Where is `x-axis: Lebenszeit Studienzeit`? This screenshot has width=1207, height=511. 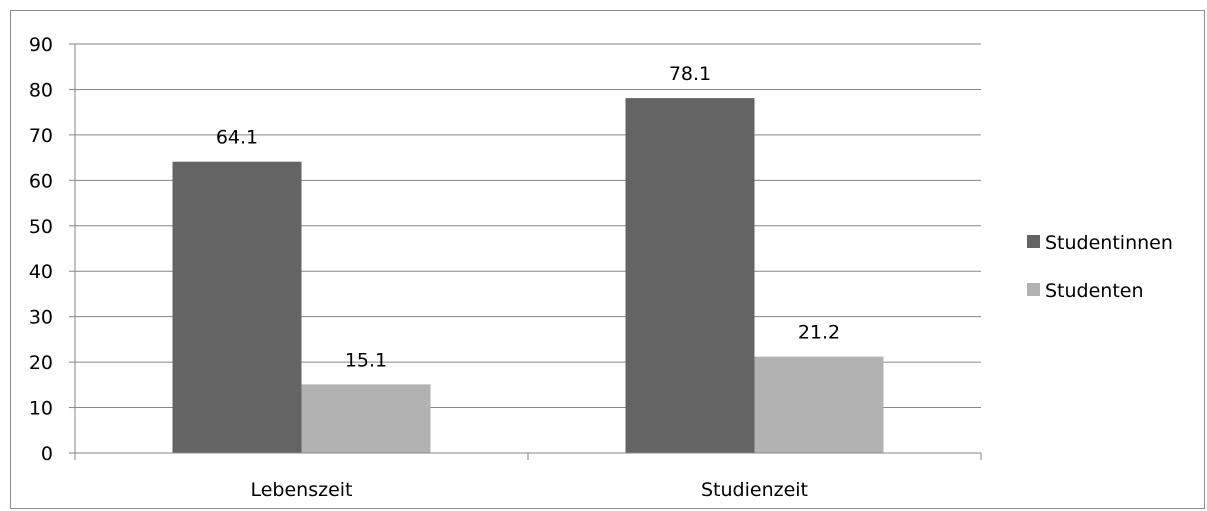 x-axis: Lebenszeit Studienzeit is located at coordinates (528, 476).